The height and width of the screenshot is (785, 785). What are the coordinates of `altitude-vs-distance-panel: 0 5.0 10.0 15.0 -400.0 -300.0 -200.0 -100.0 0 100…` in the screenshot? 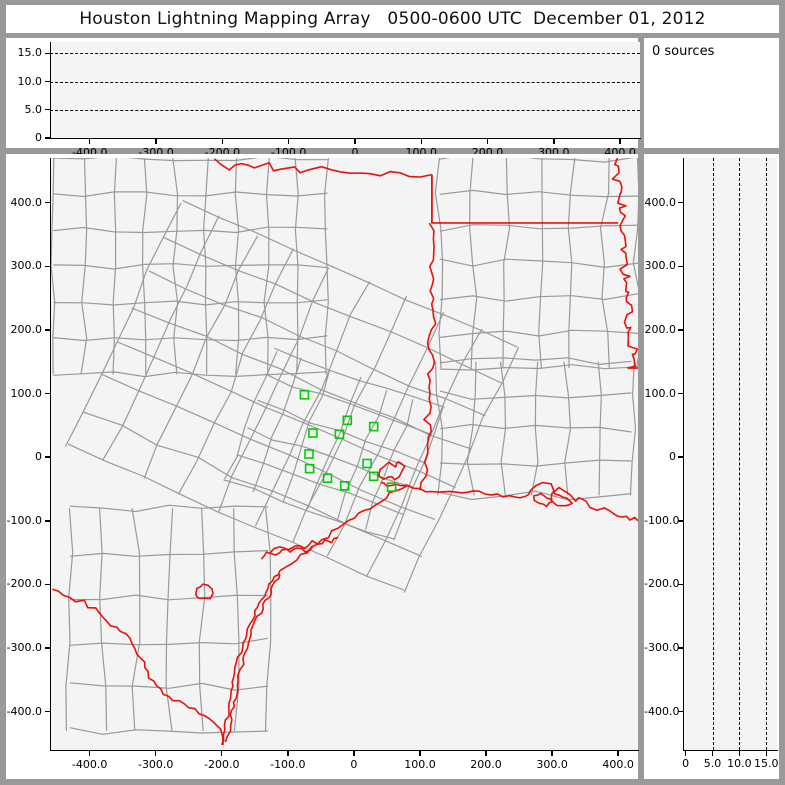 It's located at (323, 98).